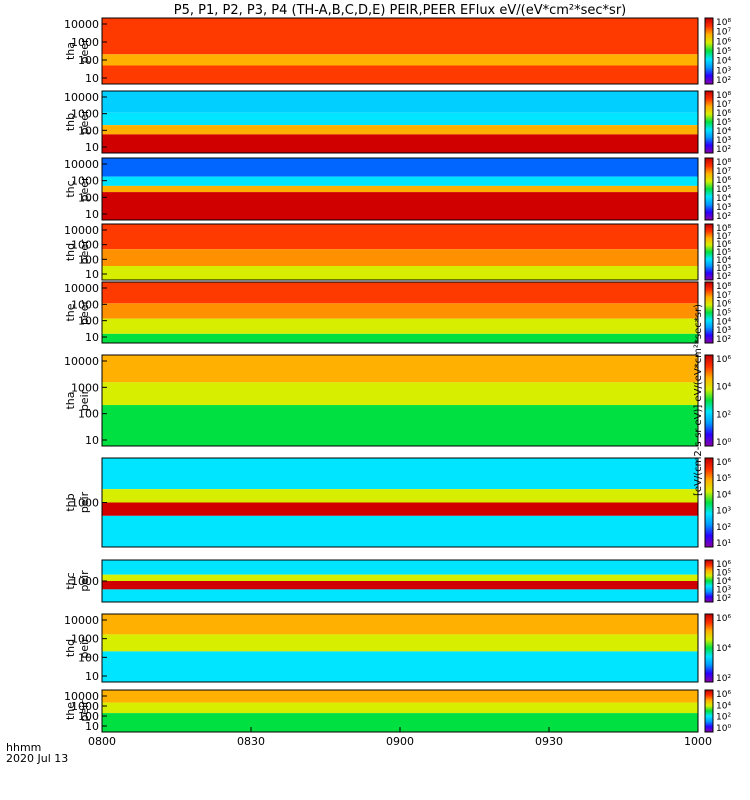 This screenshot has height=800, width=750. Describe the element at coordinates (723, 23) in the screenshot. I see `colorbar-tick-label: 10⁸` at that location.